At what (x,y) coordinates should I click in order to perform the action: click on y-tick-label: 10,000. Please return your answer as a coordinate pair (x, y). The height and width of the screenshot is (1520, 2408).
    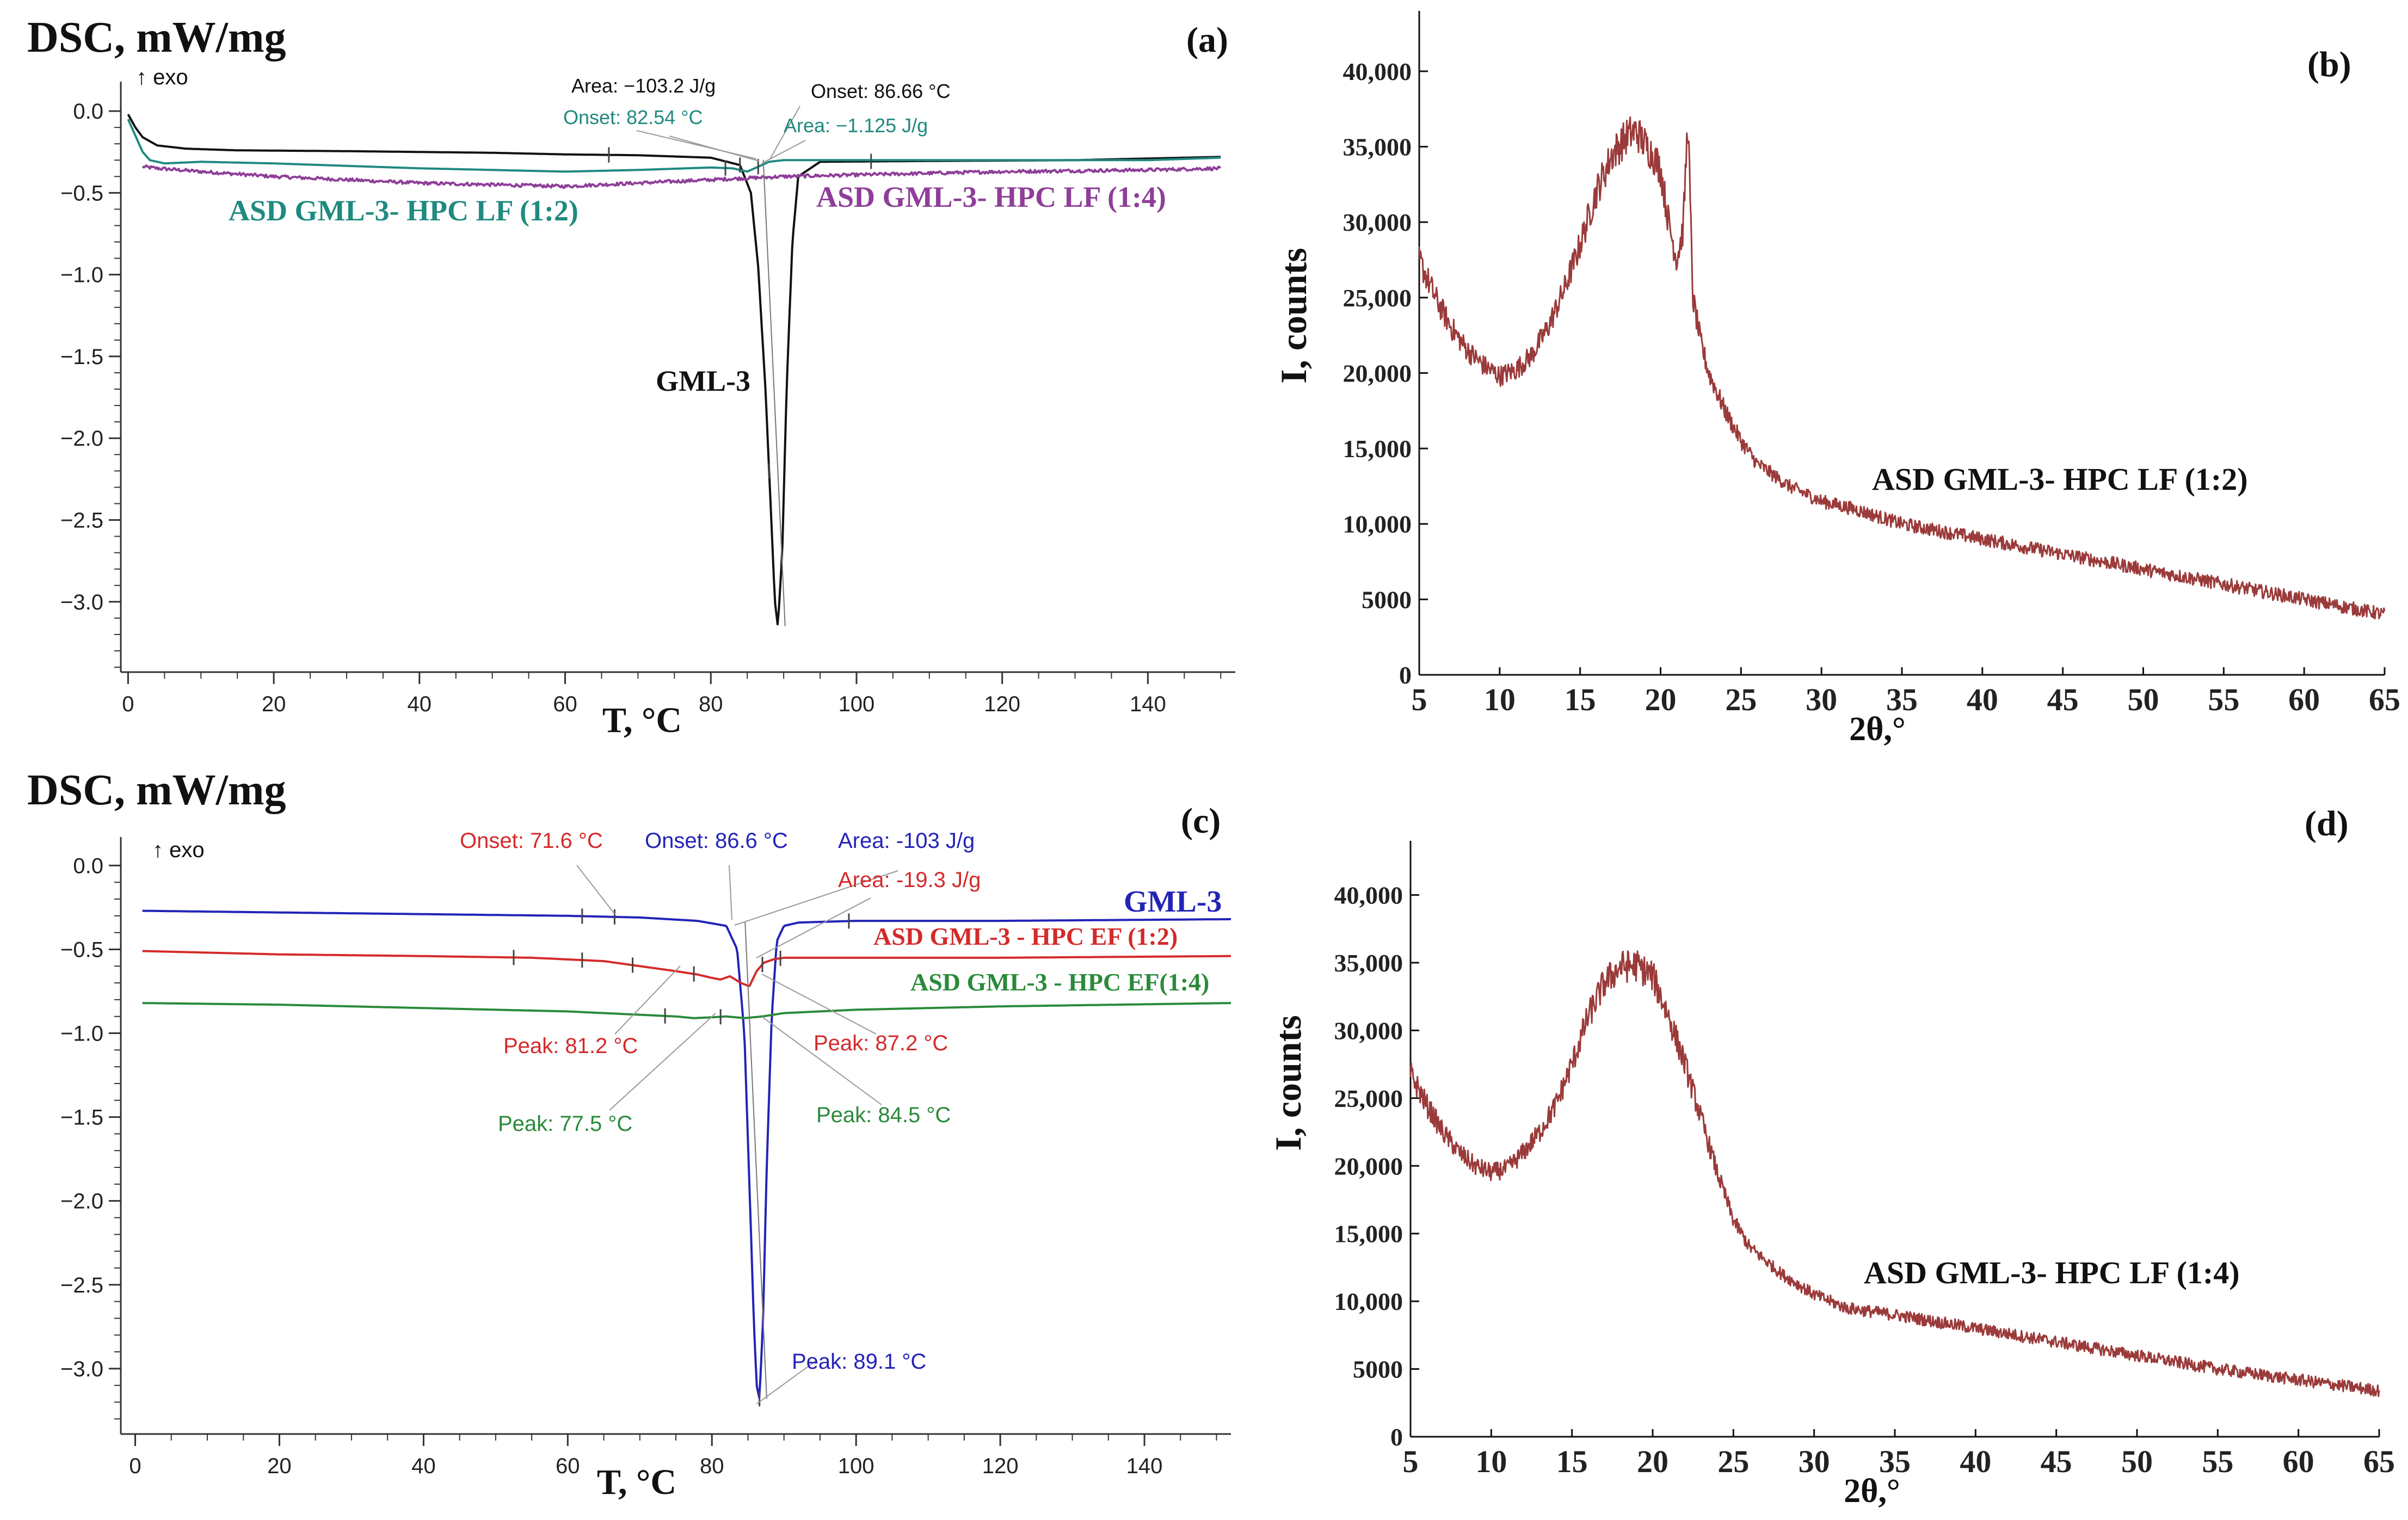
    Looking at the image, I should click on (1378, 524).